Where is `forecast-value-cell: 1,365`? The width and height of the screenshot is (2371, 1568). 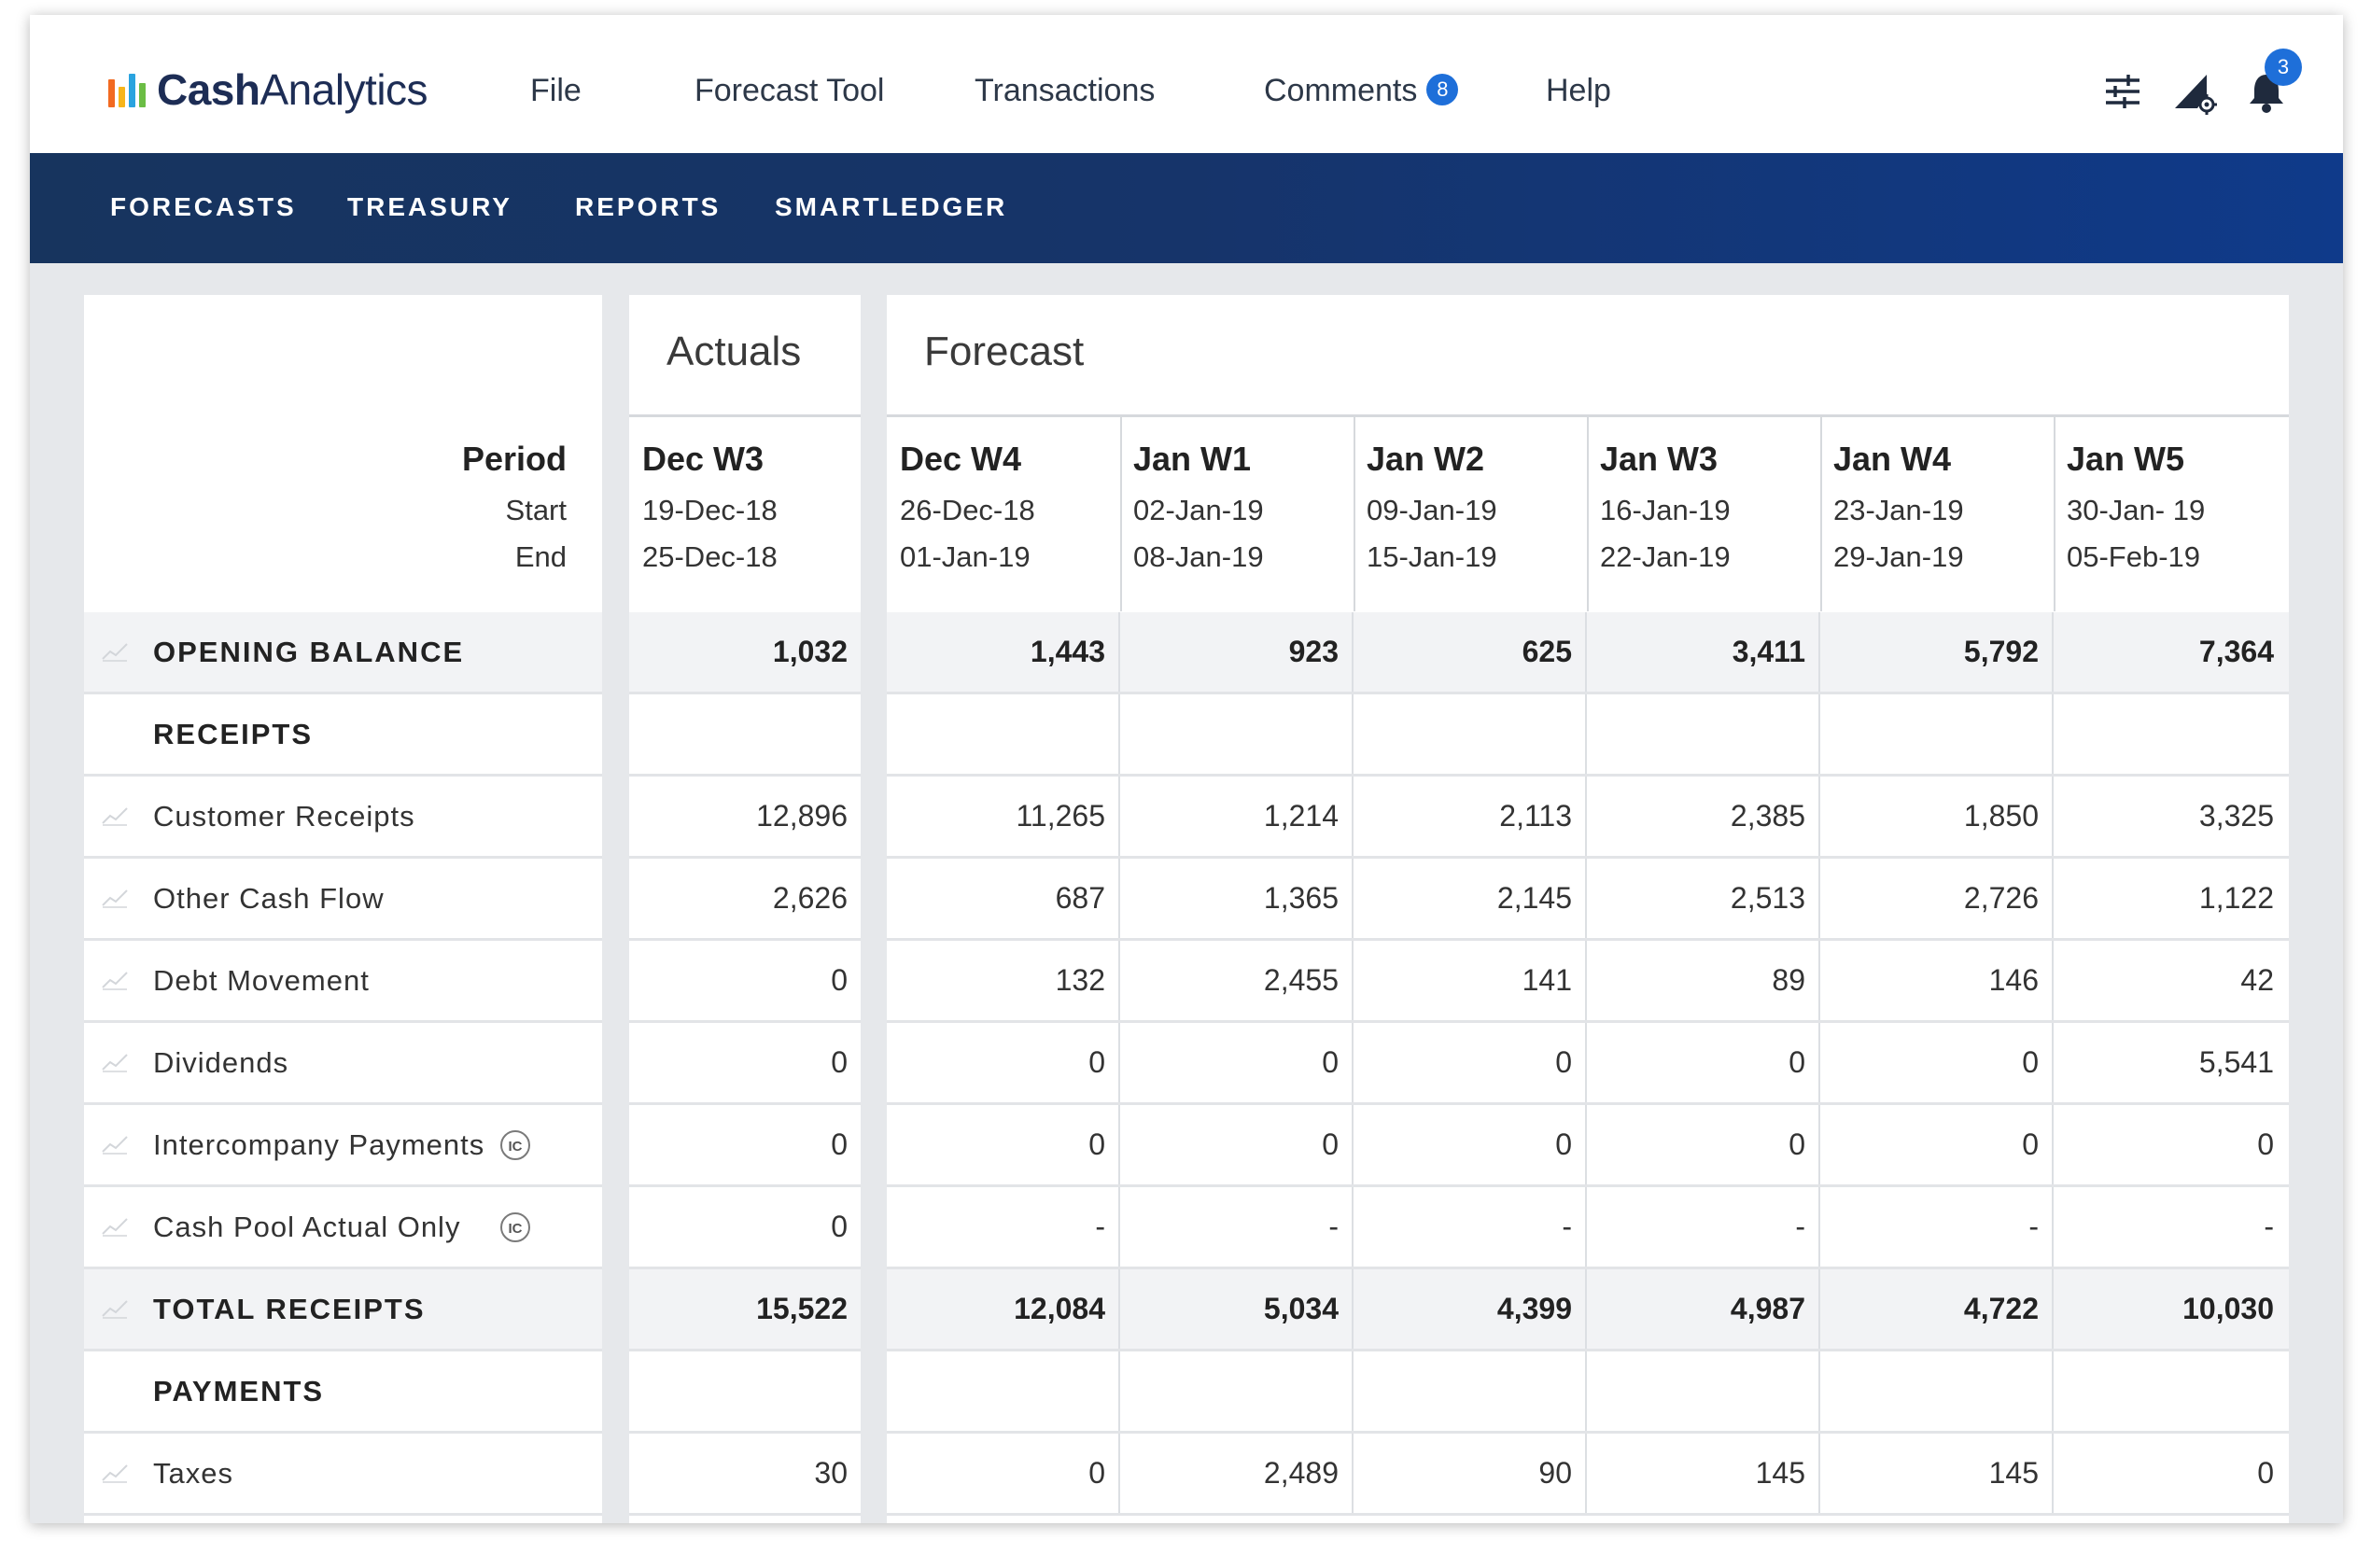
forecast-value-cell: 1,365 is located at coordinates (1237, 898).